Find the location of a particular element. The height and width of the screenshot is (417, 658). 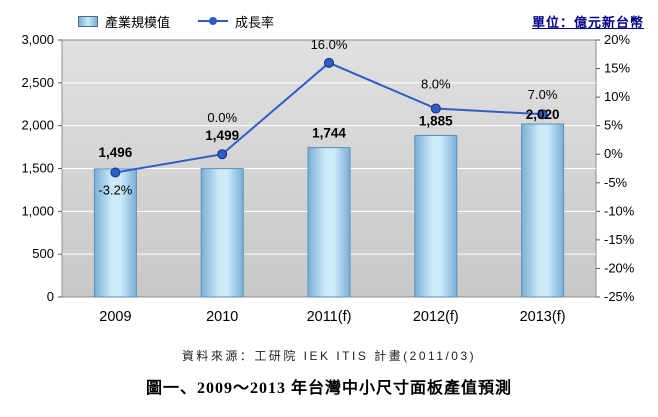

line-series-swatch is located at coordinates (213, 21).